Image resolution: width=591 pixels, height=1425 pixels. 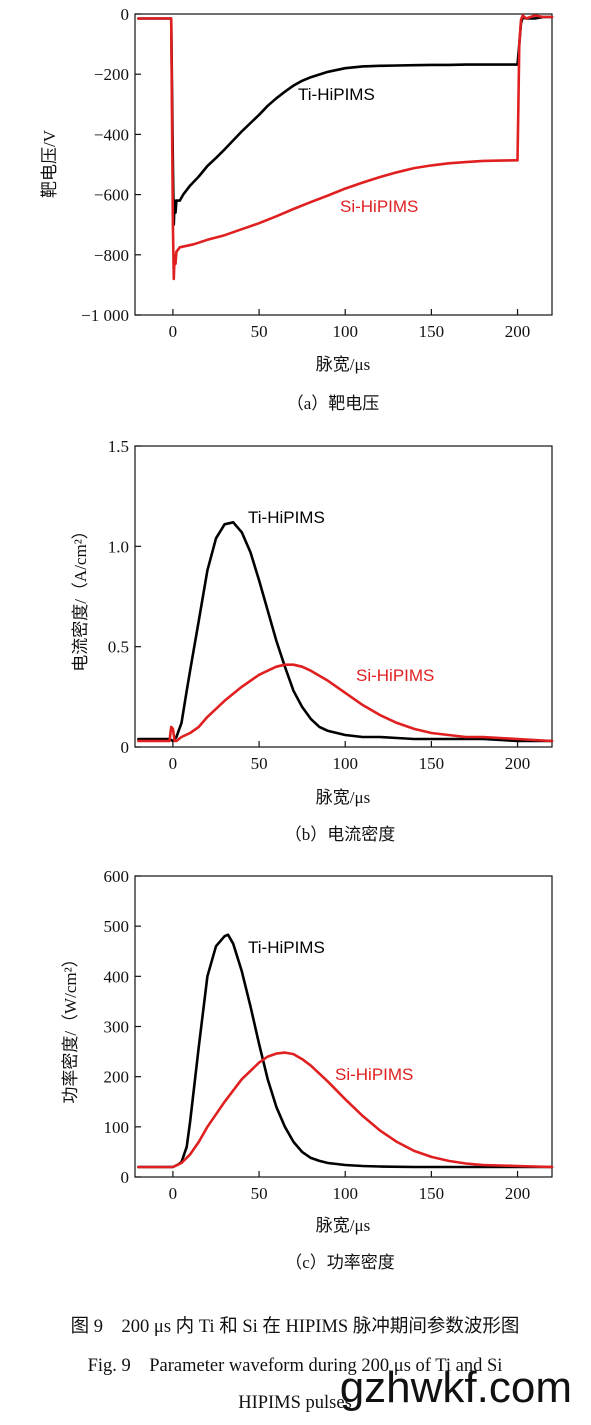 I want to click on y-tick-label: −200, so click(x=111, y=74).